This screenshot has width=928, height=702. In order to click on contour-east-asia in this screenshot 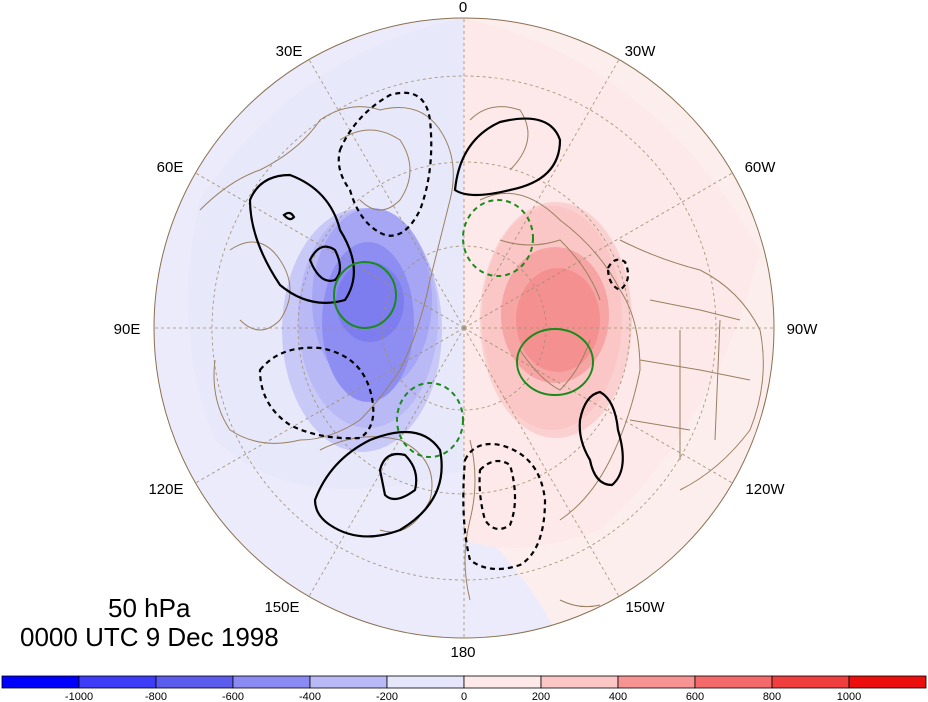, I will do `click(378, 484)`.